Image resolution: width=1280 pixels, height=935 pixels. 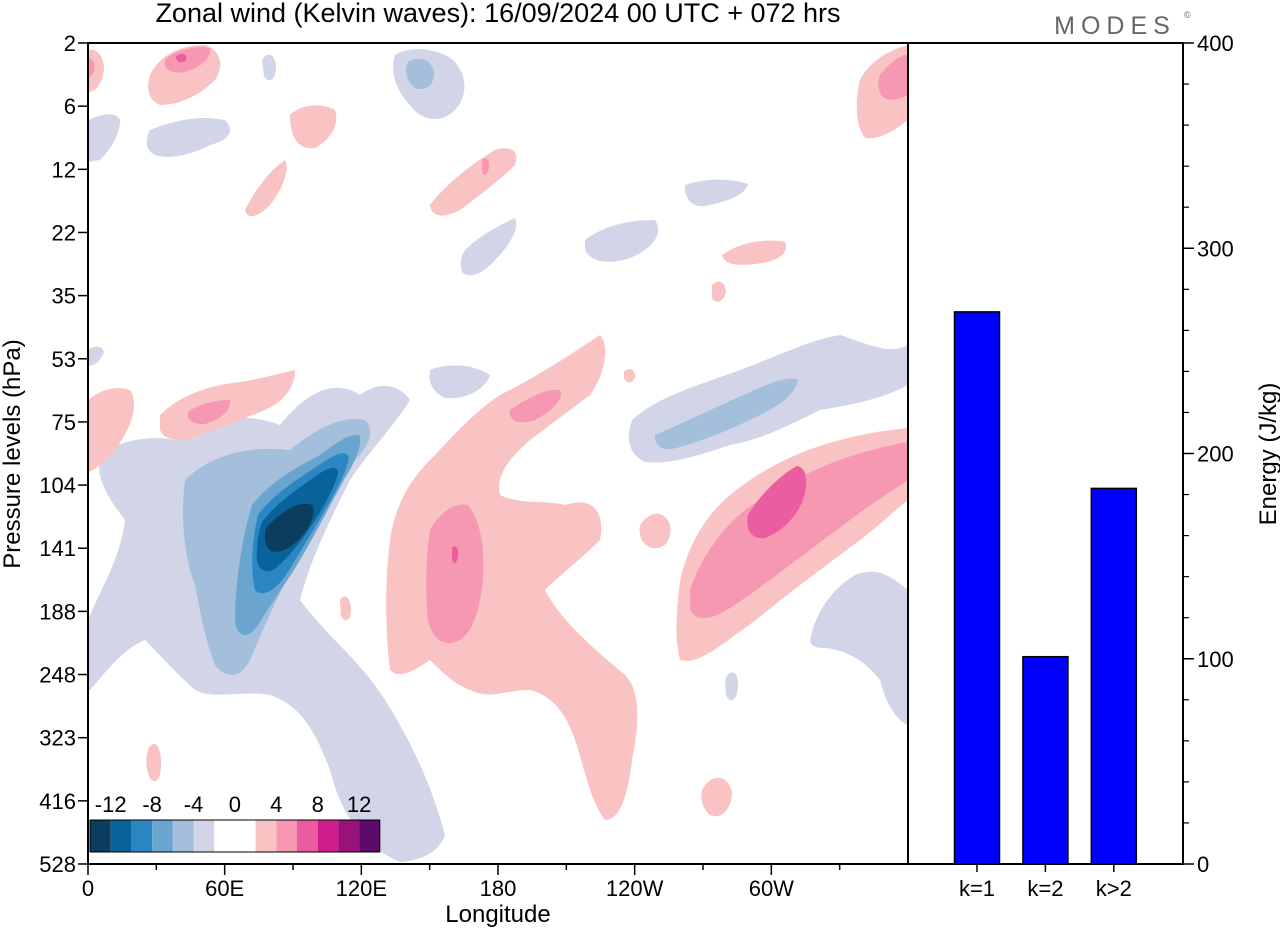 I want to click on y-tick-label: 53, so click(x=64, y=359).